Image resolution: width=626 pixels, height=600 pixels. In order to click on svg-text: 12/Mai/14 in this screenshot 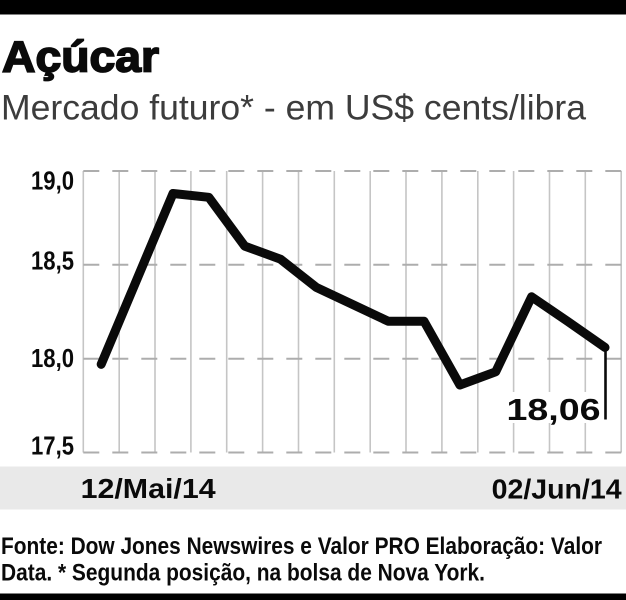, I will do `click(148, 488)`.